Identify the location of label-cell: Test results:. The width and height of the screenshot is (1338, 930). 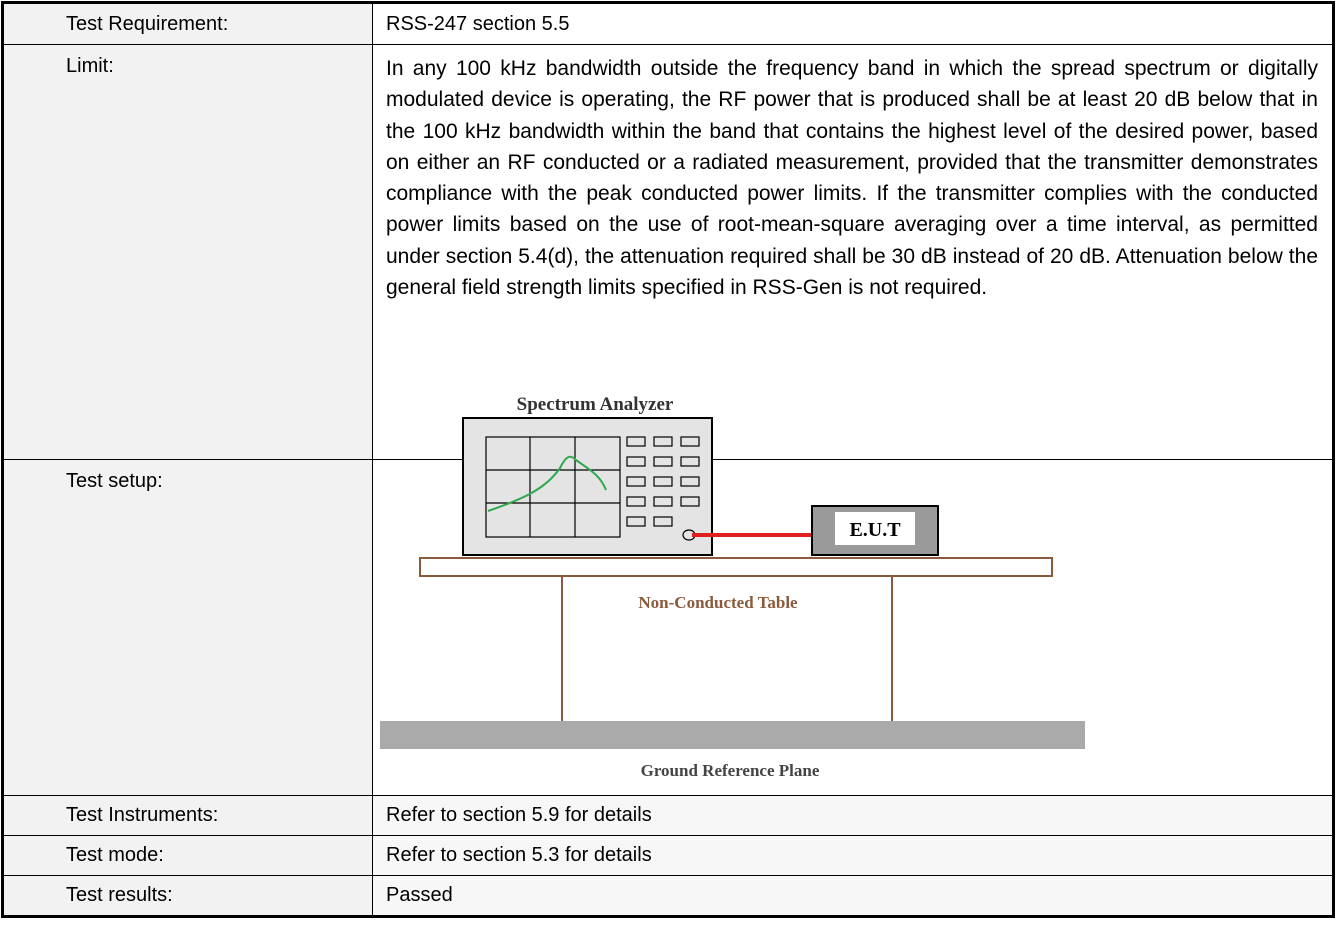
(187, 896).